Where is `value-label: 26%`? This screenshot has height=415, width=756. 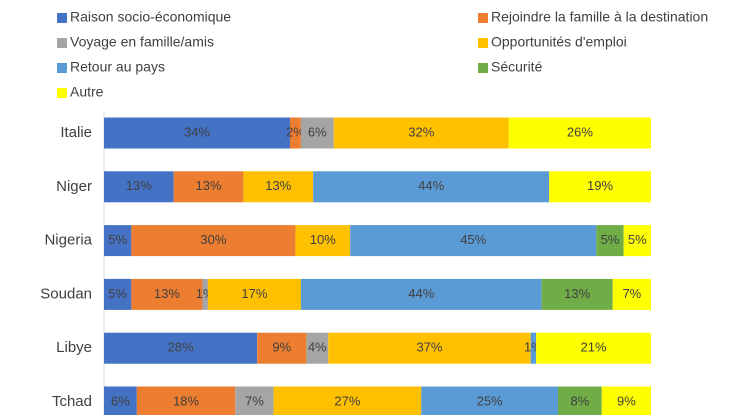
value-label: 26% is located at coordinates (580, 131).